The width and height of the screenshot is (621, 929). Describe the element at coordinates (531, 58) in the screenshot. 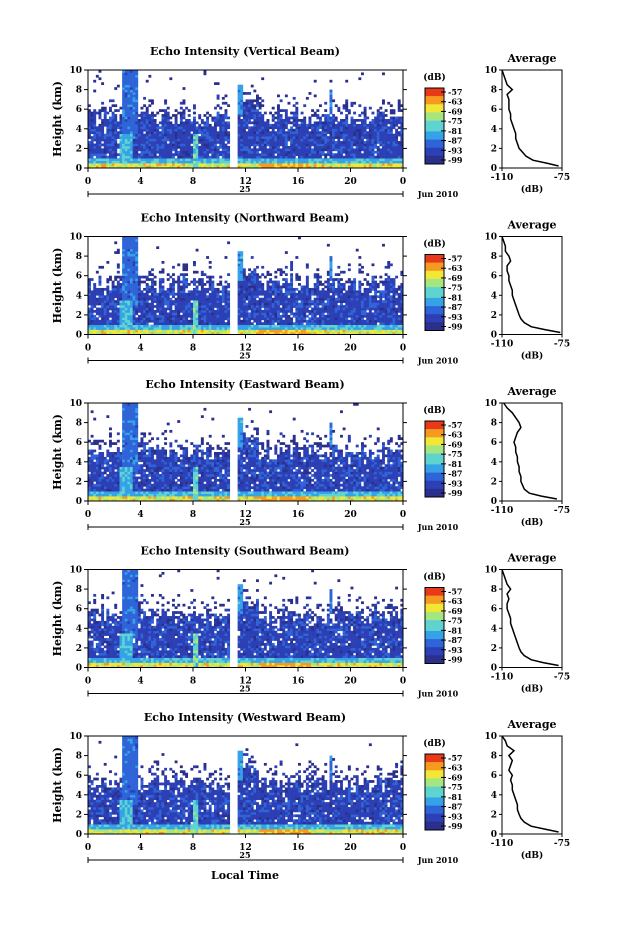

I see `profile-title: Average` at that location.